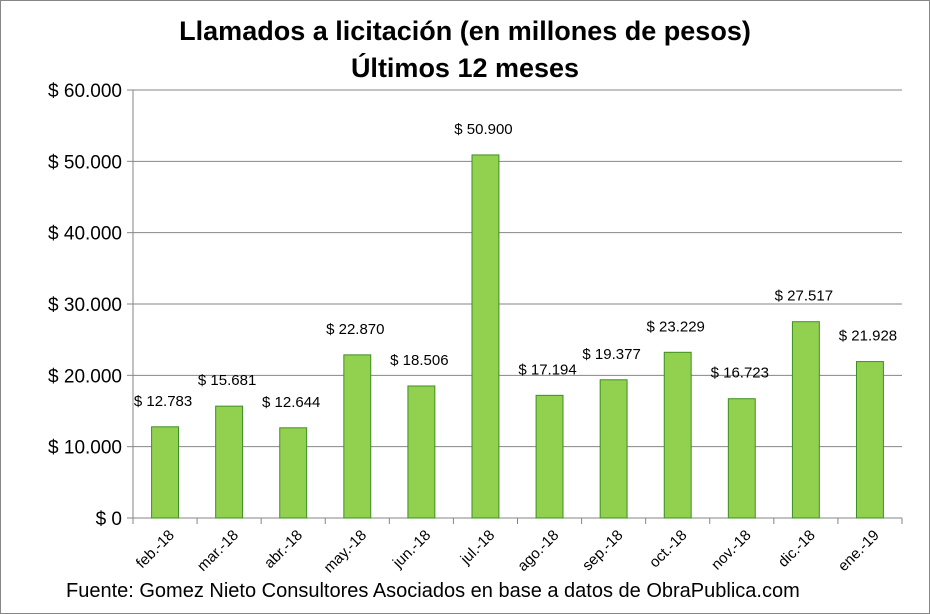 The height and width of the screenshot is (614, 930). Describe the element at coordinates (676, 326) in the screenshot. I see `data-label: $ 23.229` at that location.